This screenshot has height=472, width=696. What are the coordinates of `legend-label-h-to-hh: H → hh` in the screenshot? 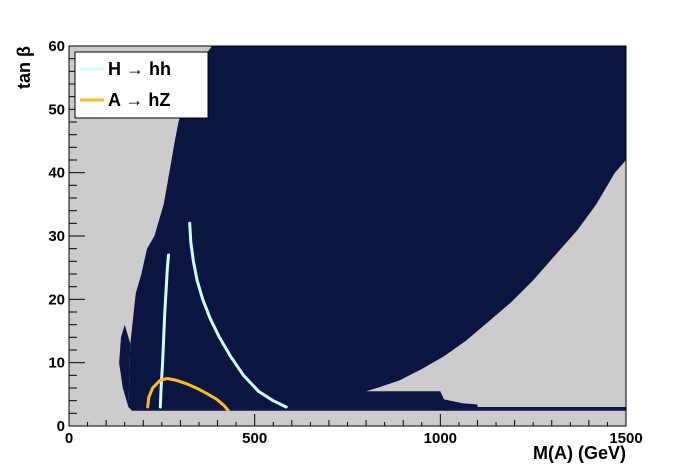 It's located at (139, 69).